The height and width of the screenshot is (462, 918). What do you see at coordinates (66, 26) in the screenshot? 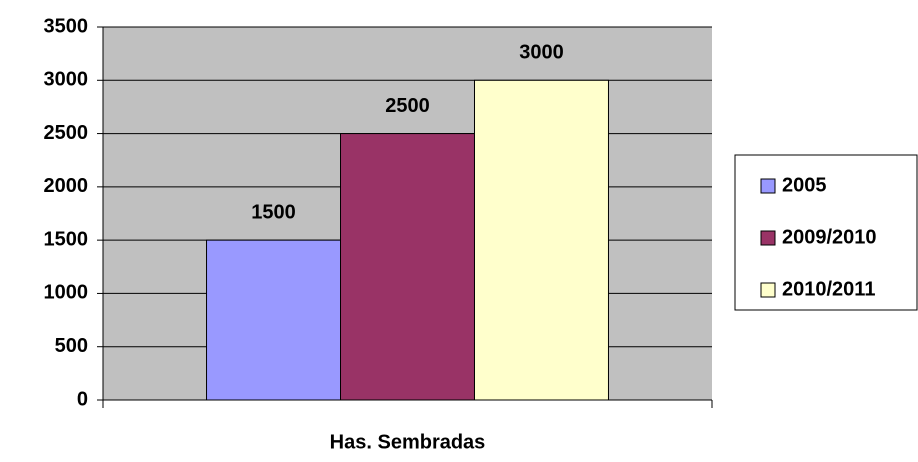
I see `y-tick-label: 3500` at bounding box center [66, 26].